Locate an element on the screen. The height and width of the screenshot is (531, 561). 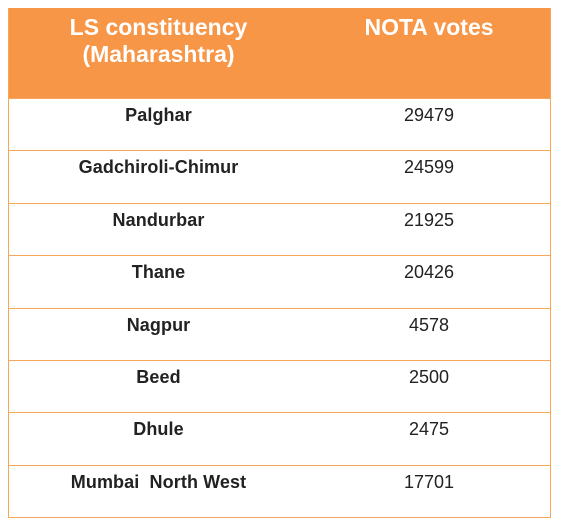
constituency-cell: Dhule is located at coordinates (158, 429).